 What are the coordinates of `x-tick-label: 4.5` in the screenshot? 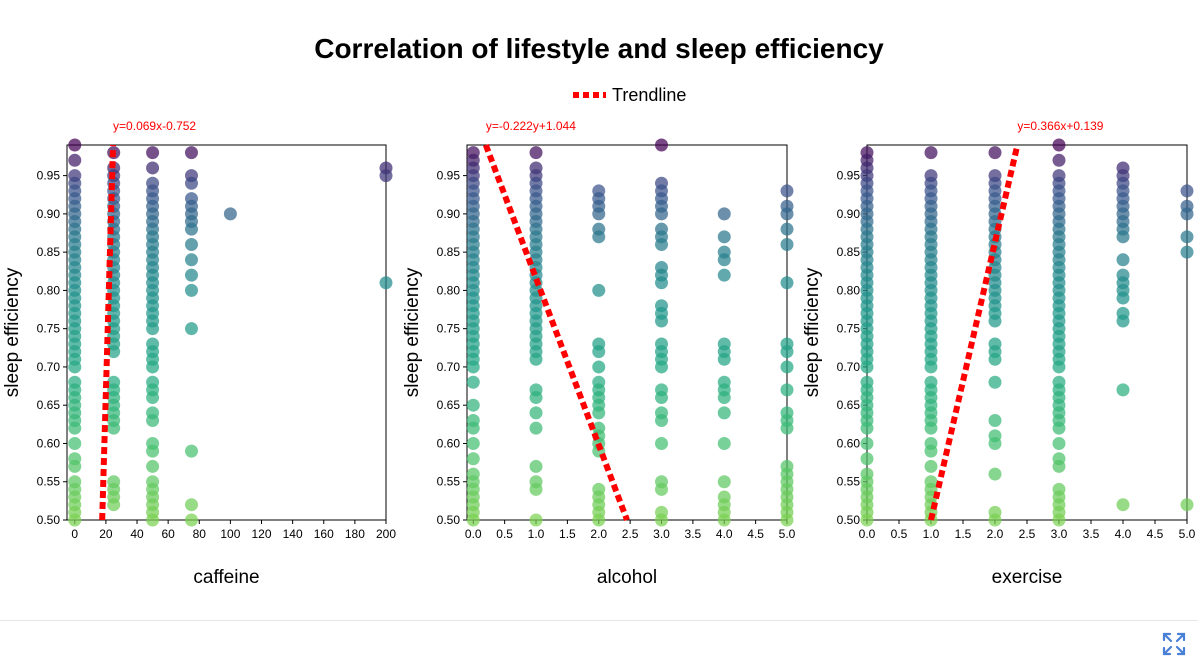 It's located at (1155, 534).